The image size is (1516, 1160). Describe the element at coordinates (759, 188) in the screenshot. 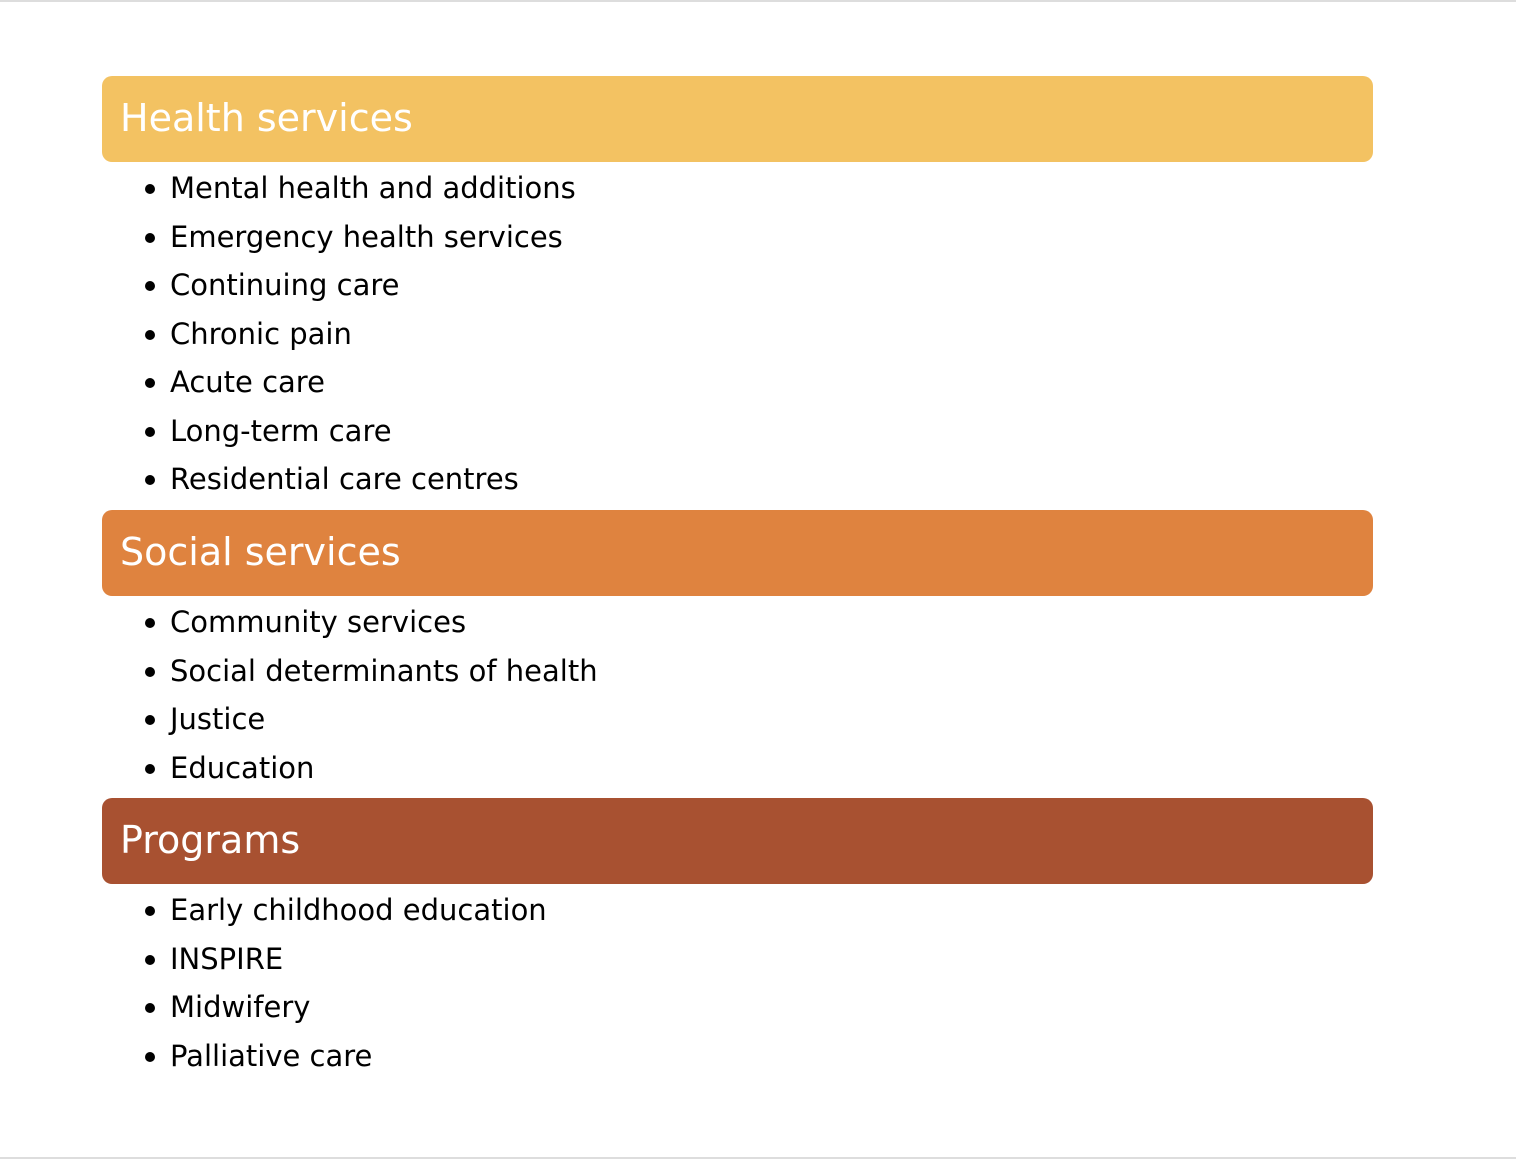

I see `list-item: Mental health and additions` at that location.